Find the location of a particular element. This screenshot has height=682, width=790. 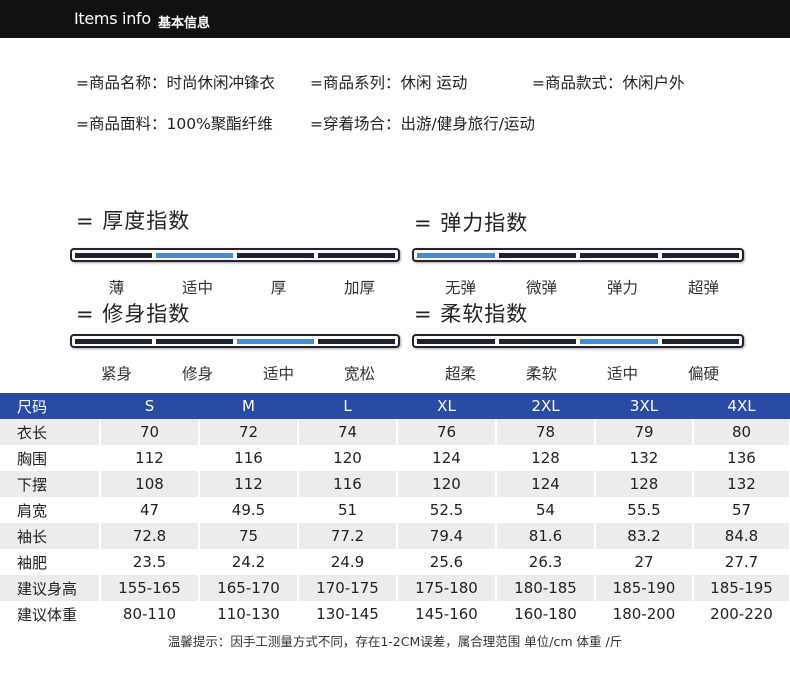

table-cell: 185-195 is located at coordinates (741, 588).